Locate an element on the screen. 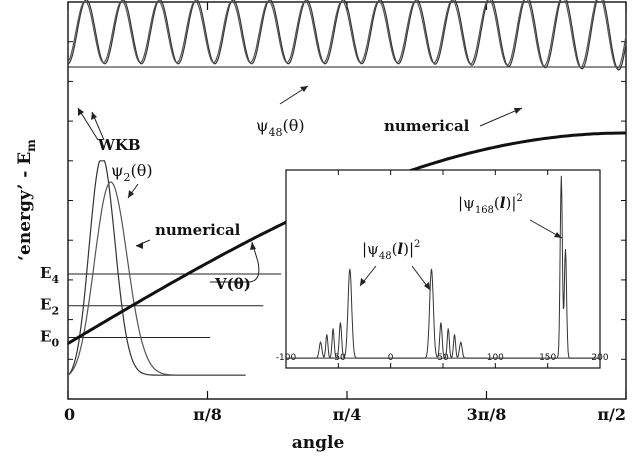 The image size is (640, 457). energy-level-label: E4 is located at coordinates (49, 275).